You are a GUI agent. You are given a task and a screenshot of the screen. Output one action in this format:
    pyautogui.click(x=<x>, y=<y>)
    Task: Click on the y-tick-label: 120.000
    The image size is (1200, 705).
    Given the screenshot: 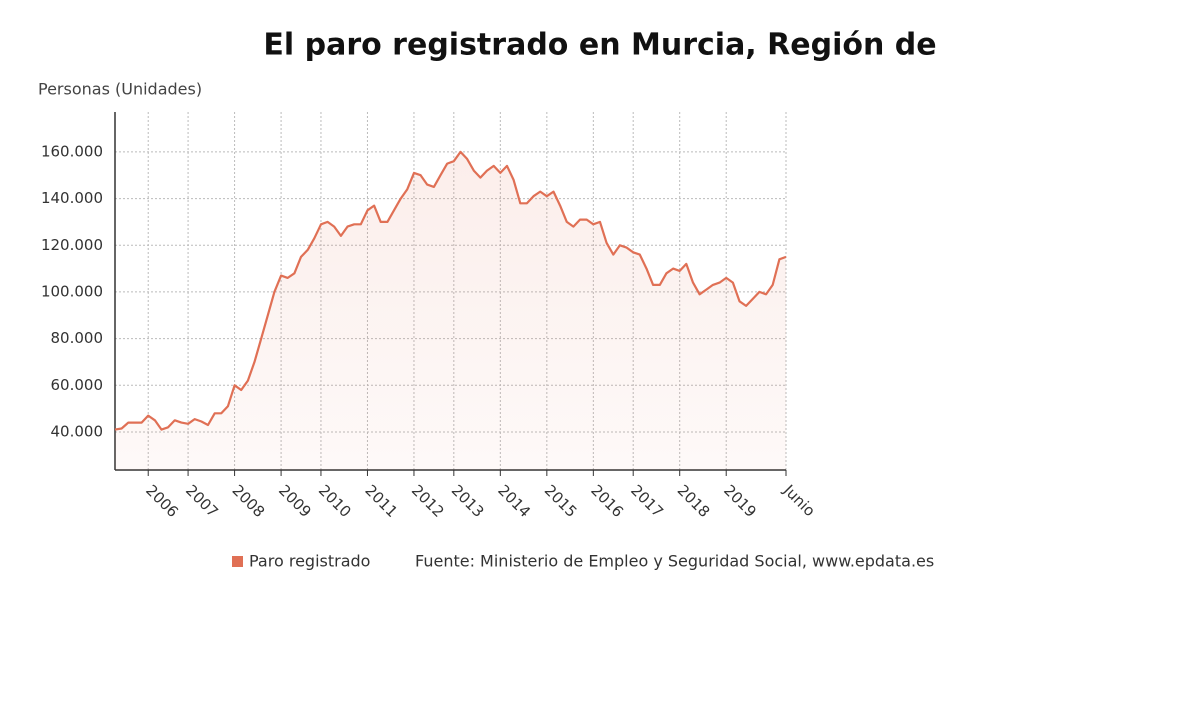 What is the action you would take?
    pyautogui.click(x=72, y=245)
    